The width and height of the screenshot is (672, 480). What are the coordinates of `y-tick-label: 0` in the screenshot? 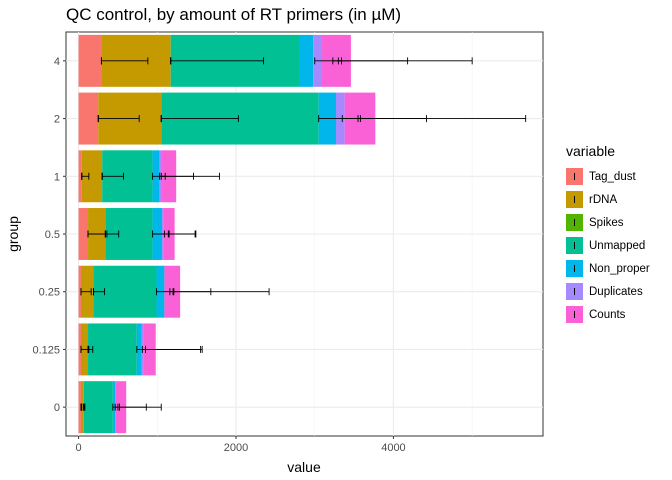 It's located at (57, 408).